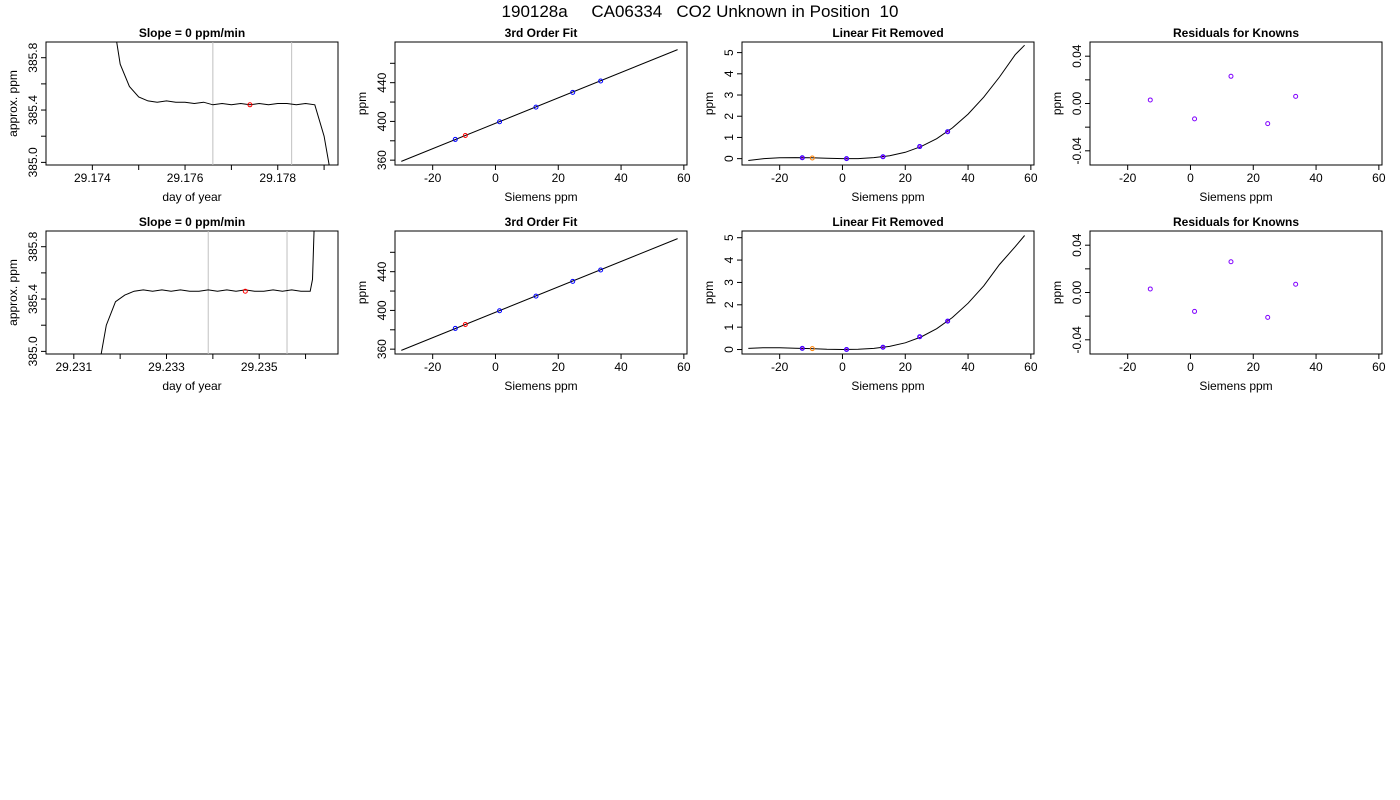  I want to click on y-tick-label: 5, so click(729, 237).